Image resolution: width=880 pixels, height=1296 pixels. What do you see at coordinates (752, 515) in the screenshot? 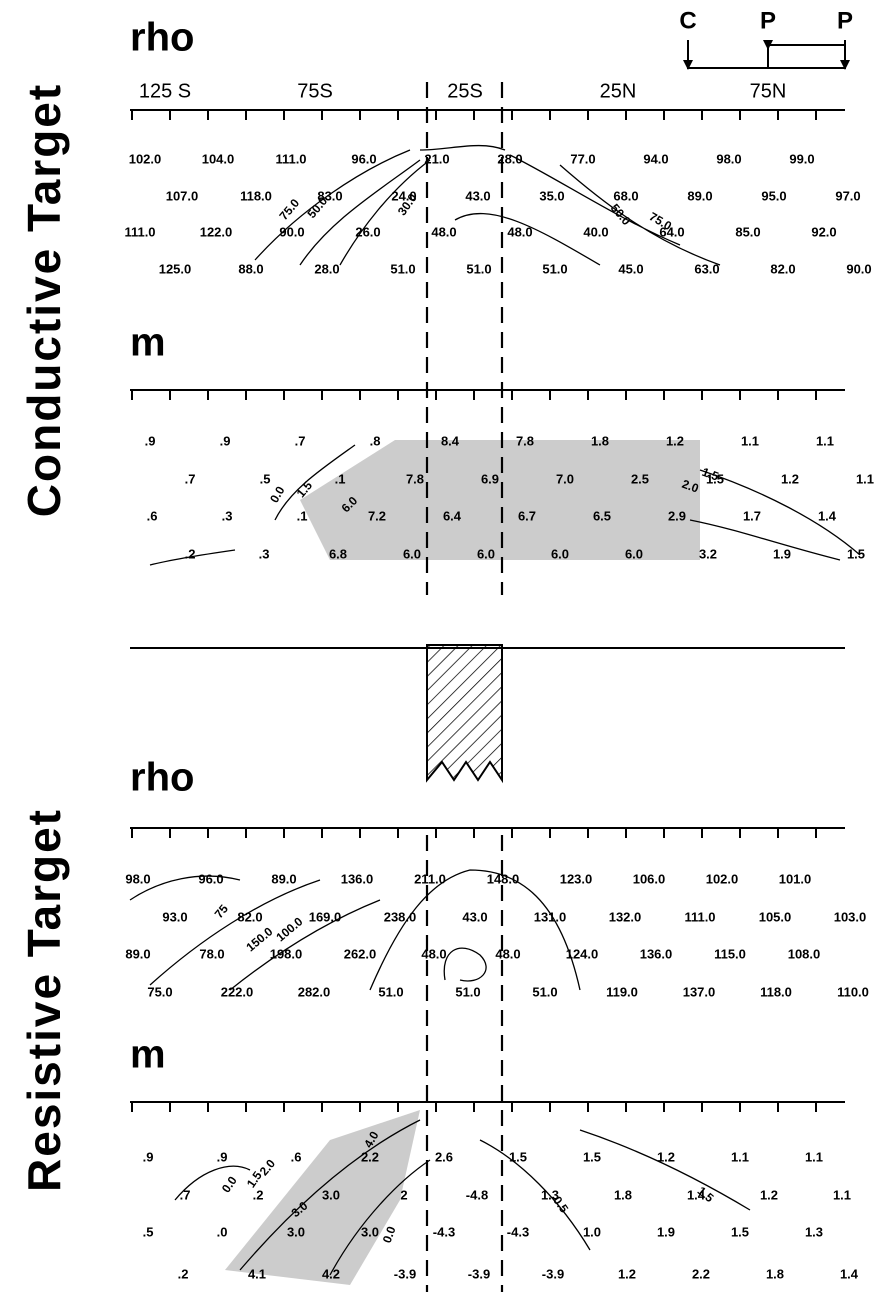
I see `data-value: 1.7` at bounding box center [752, 515].